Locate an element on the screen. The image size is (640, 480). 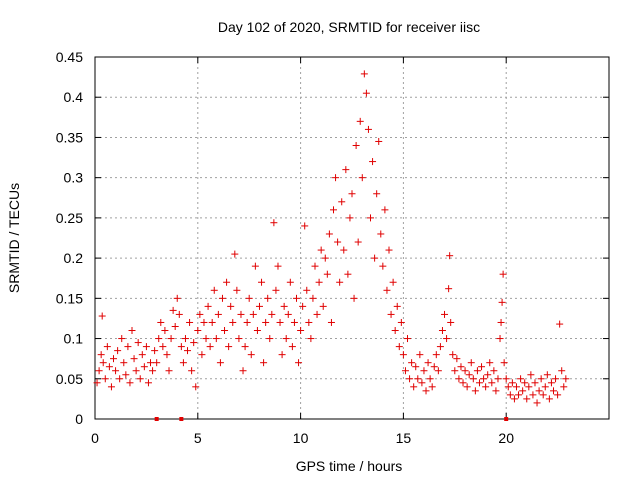
x-tick-label: 20 is located at coordinates (506, 438).